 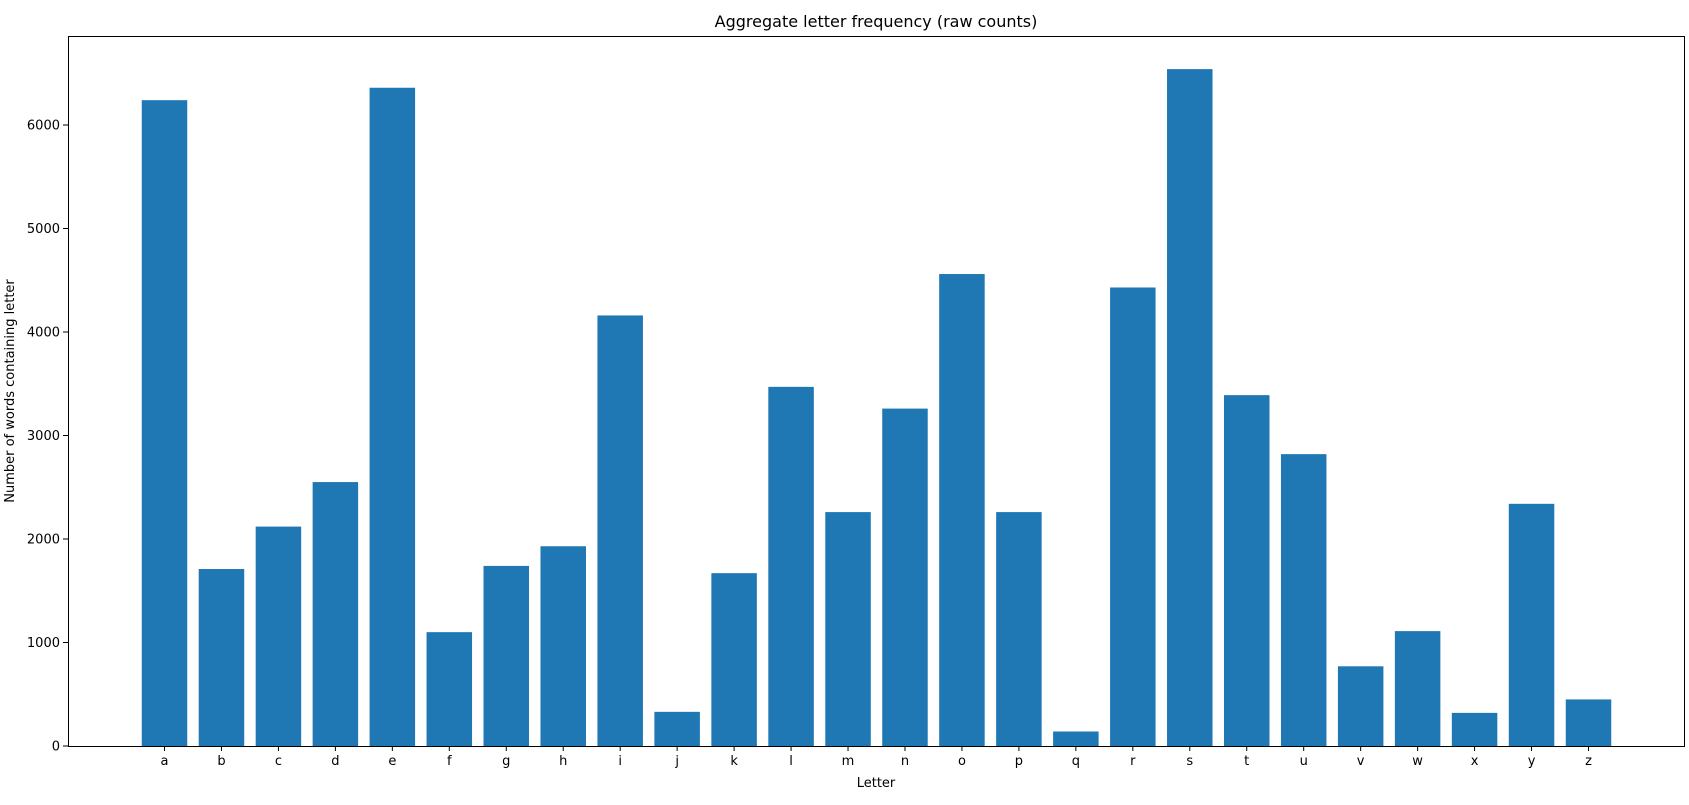 I want to click on x-tick-label: s, so click(x=1189, y=761).